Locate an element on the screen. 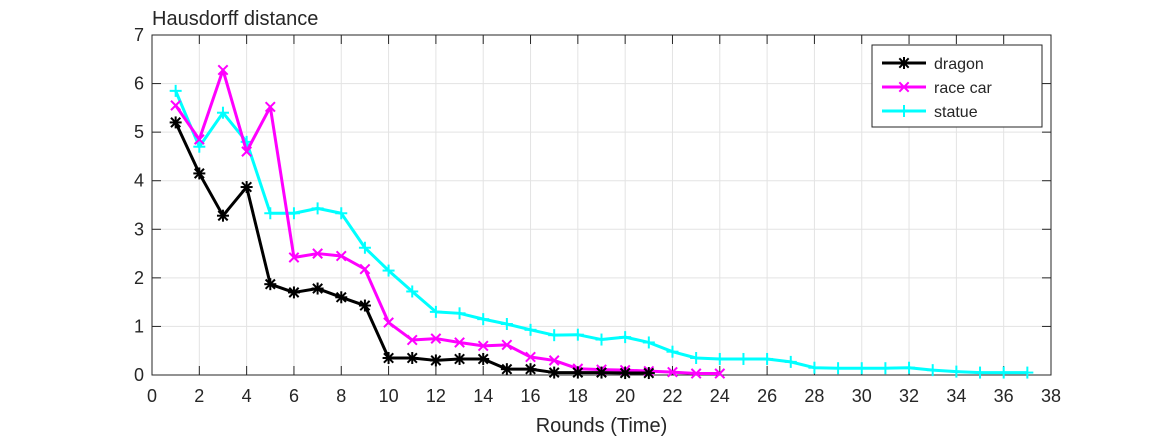 The width and height of the screenshot is (1167, 438). x-tick-label: 22 is located at coordinates (672, 396).